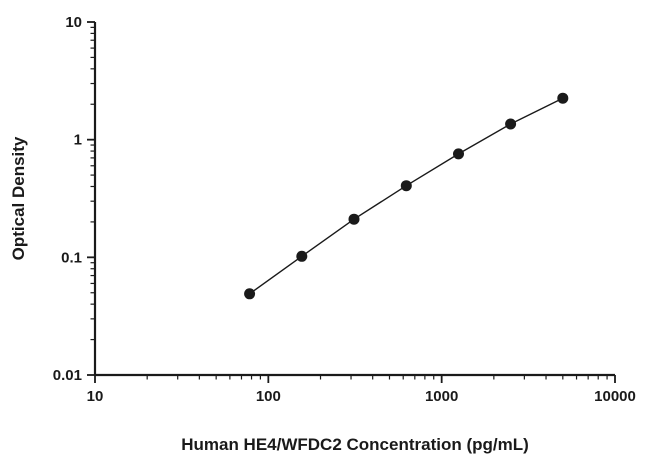  What do you see at coordinates (18, 198) in the screenshot?
I see `y-axis-title: Optical Density` at bounding box center [18, 198].